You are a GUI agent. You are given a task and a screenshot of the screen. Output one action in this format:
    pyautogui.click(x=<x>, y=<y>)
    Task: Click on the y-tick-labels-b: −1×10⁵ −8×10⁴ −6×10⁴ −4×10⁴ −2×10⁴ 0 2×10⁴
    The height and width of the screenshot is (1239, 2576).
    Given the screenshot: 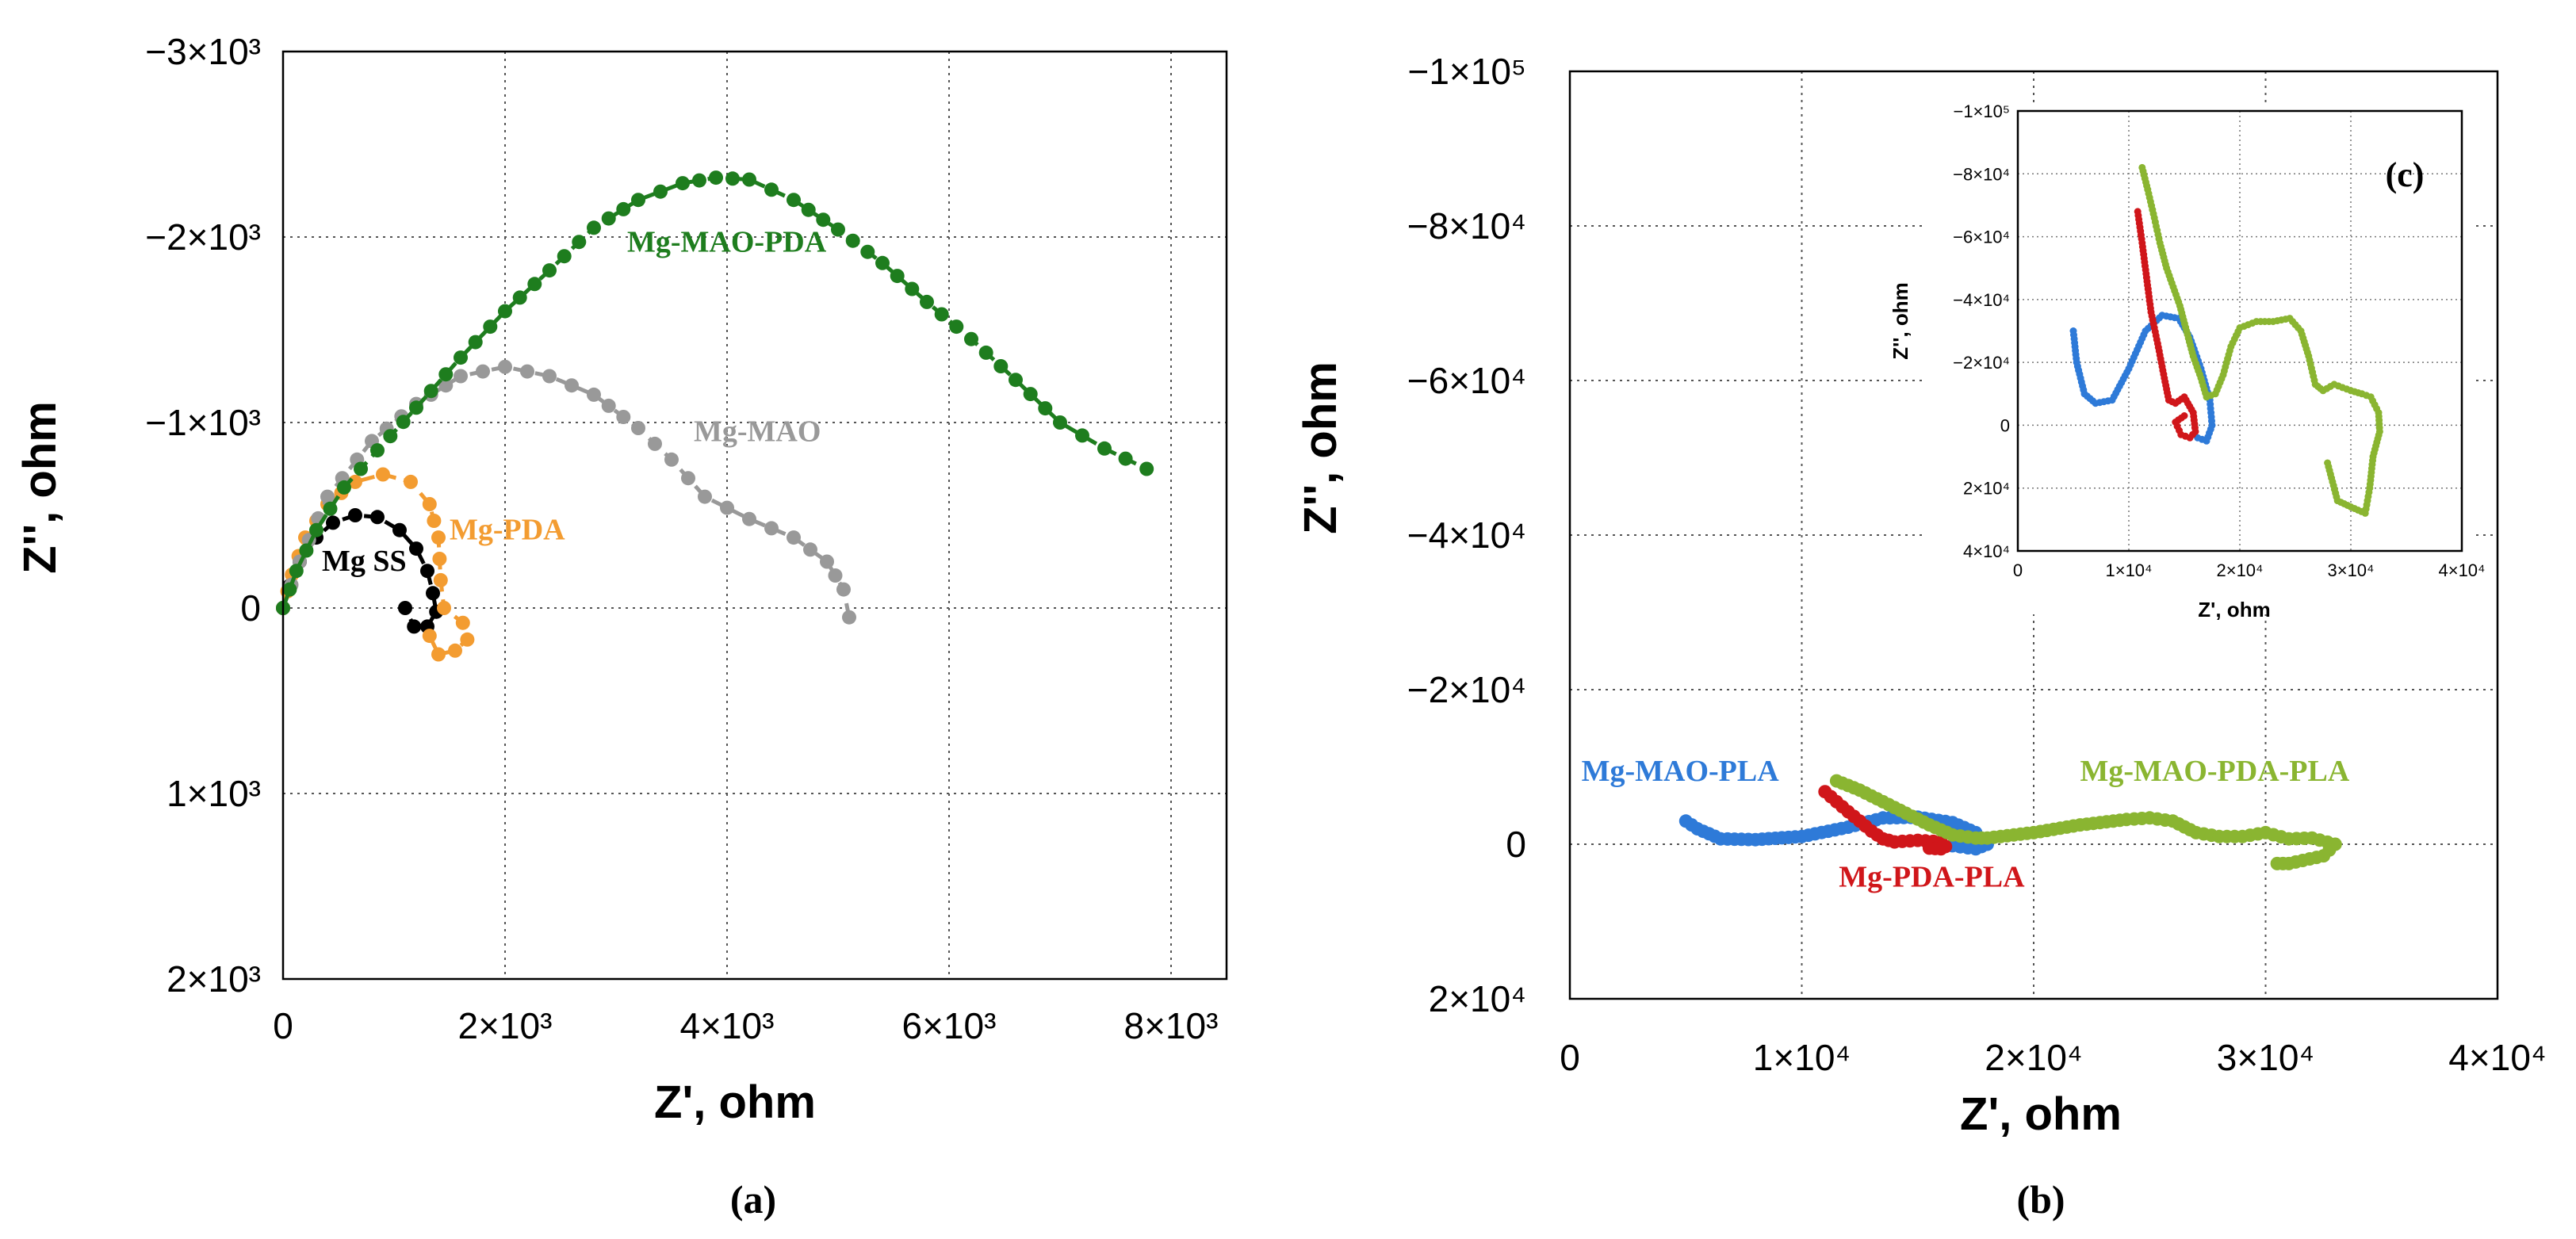 What is the action you would take?
    pyautogui.click(x=1466, y=535)
    